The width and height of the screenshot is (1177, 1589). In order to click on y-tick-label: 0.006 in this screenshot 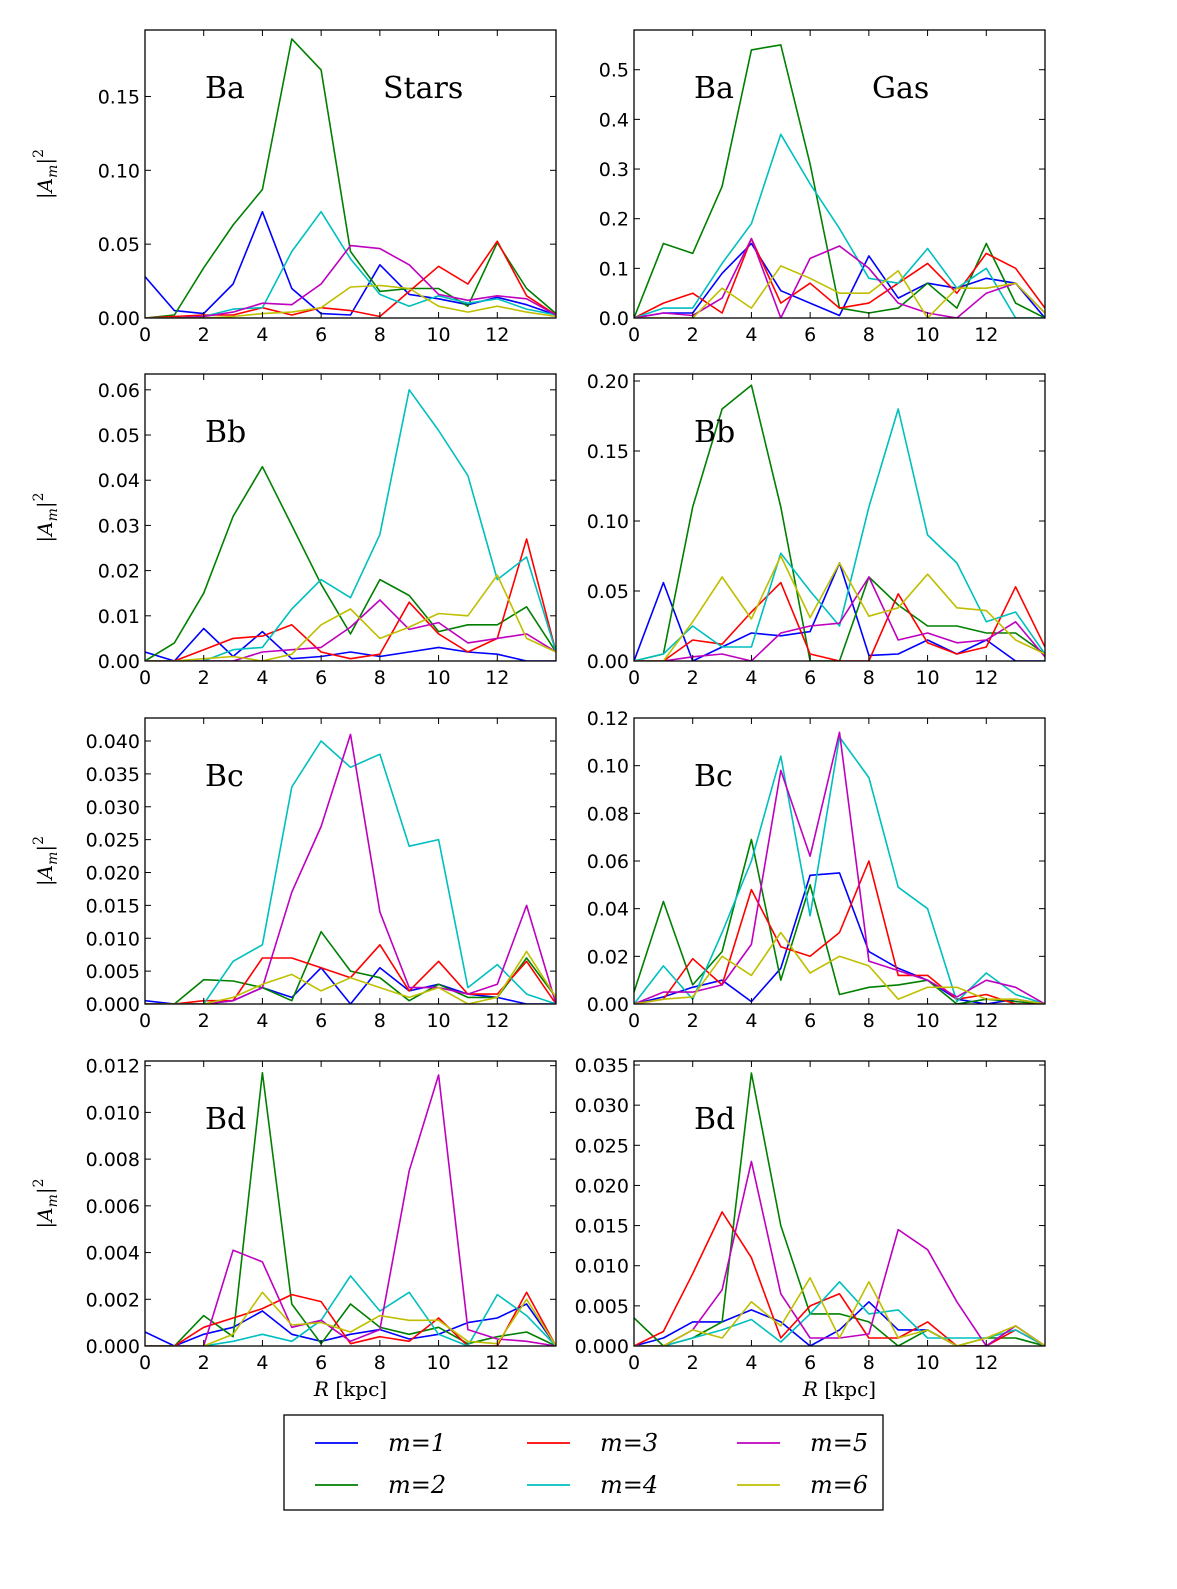, I will do `click(113, 1207)`.